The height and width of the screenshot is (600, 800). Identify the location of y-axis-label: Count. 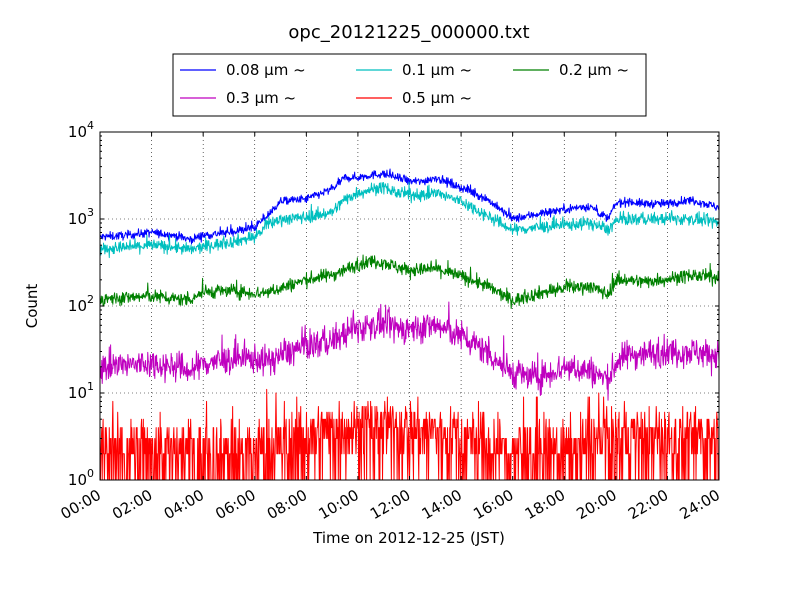
(32, 306).